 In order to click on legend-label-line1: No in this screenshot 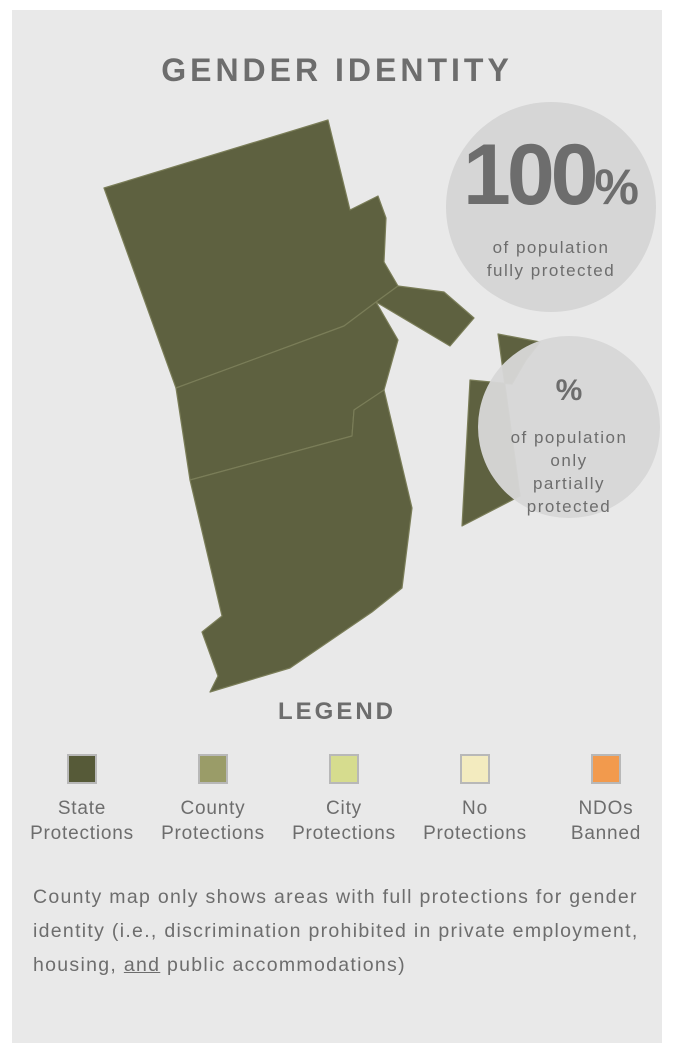, I will do `click(475, 808)`.